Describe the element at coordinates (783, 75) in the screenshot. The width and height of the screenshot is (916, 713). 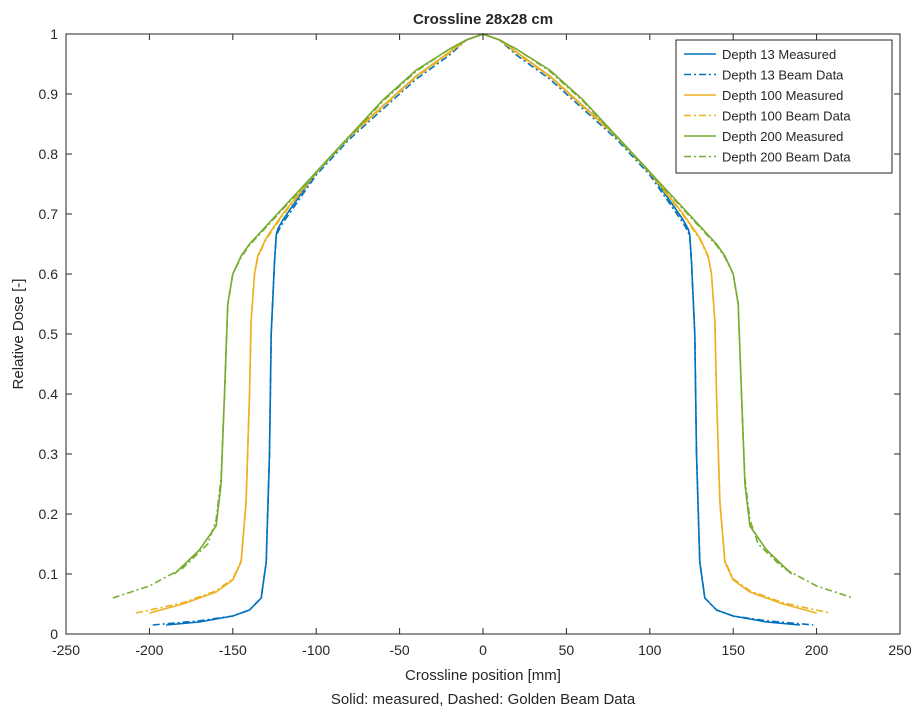
I see `legend-entry-label: Depth 13 Beam Data` at that location.